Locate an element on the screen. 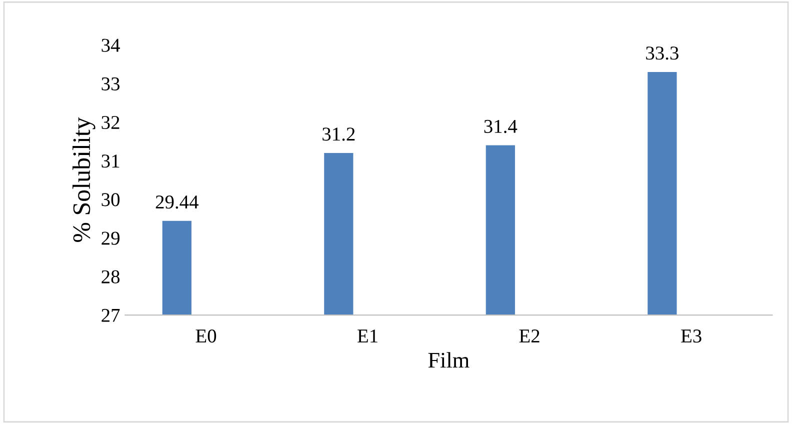 This screenshot has width=792, height=424. y-tick-label: 31 is located at coordinates (111, 161).